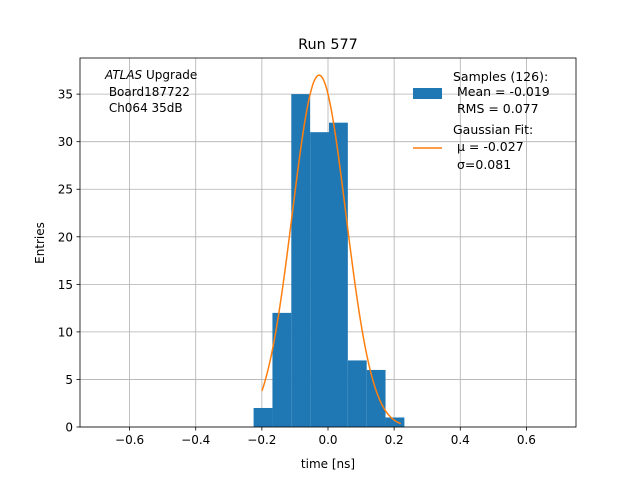 This screenshot has height=480, width=640. I want to click on x-tick-label: 0.0, so click(327, 440).